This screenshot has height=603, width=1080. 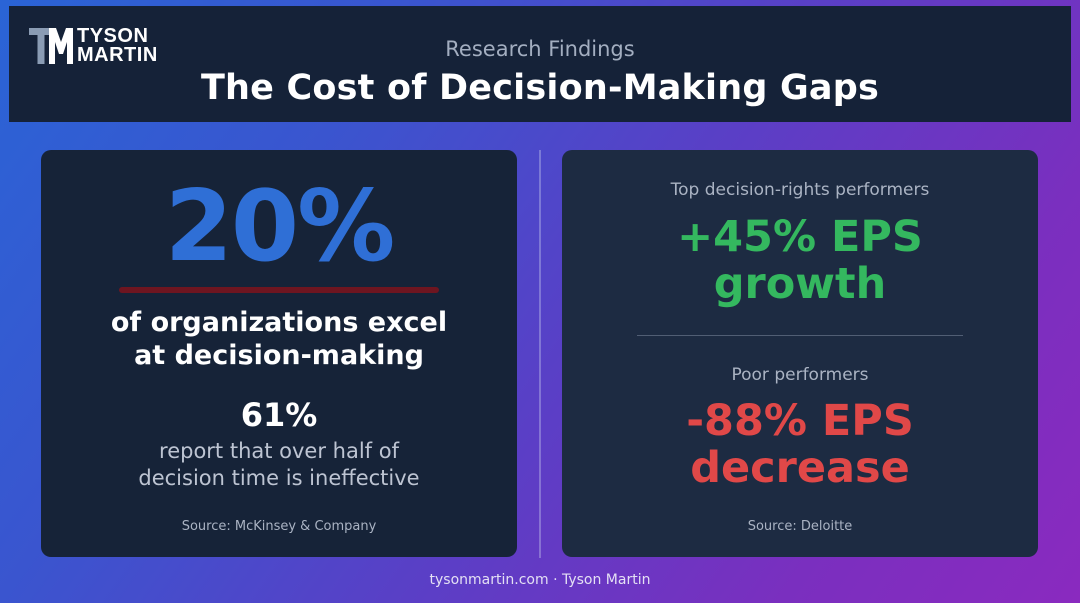 I want to click on brand-name-line1: TYSON, so click(x=113, y=36).